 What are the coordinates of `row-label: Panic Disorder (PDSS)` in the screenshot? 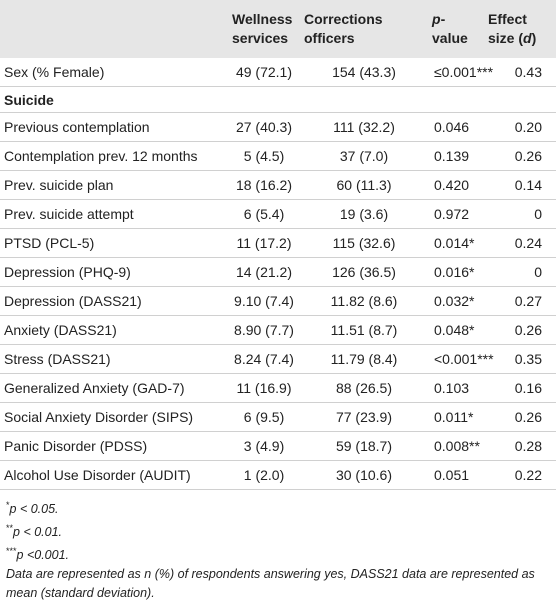 It's located at (114, 446).